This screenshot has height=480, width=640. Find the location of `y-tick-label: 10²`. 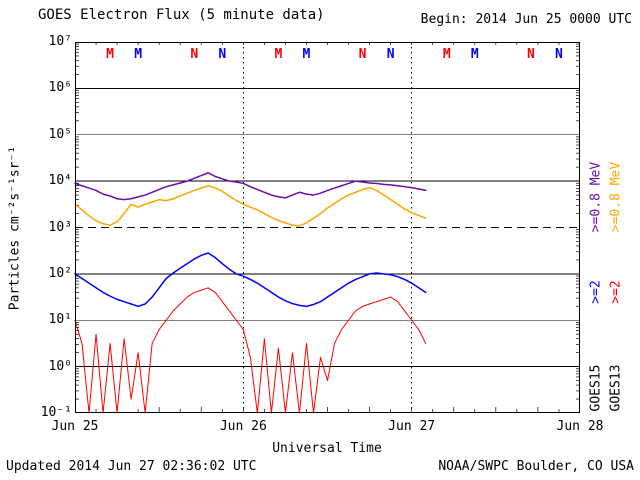

y-tick-label: 10² is located at coordinates (60, 273).